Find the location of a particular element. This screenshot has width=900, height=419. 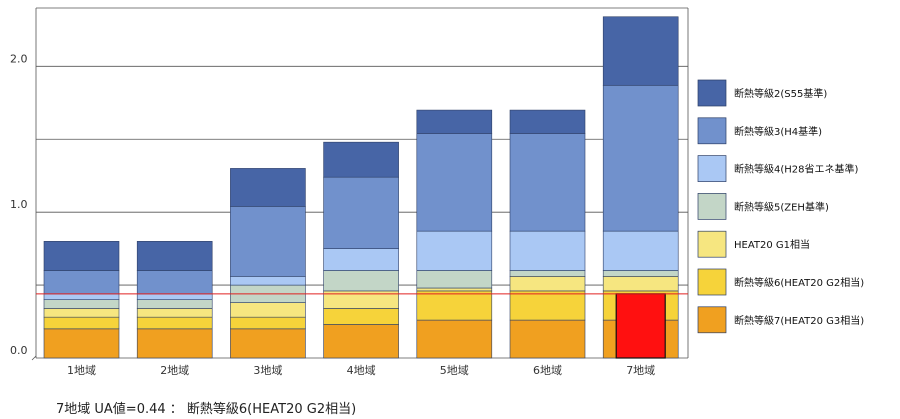

legend-label: 断熱等級5(ZEH基準) is located at coordinates (781, 206).